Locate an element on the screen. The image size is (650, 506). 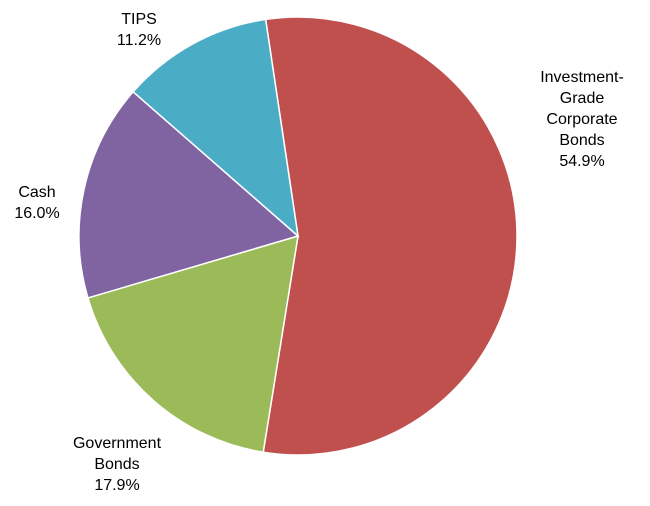
slice-percent-label: 16.0% is located at coordinates (36, 213).